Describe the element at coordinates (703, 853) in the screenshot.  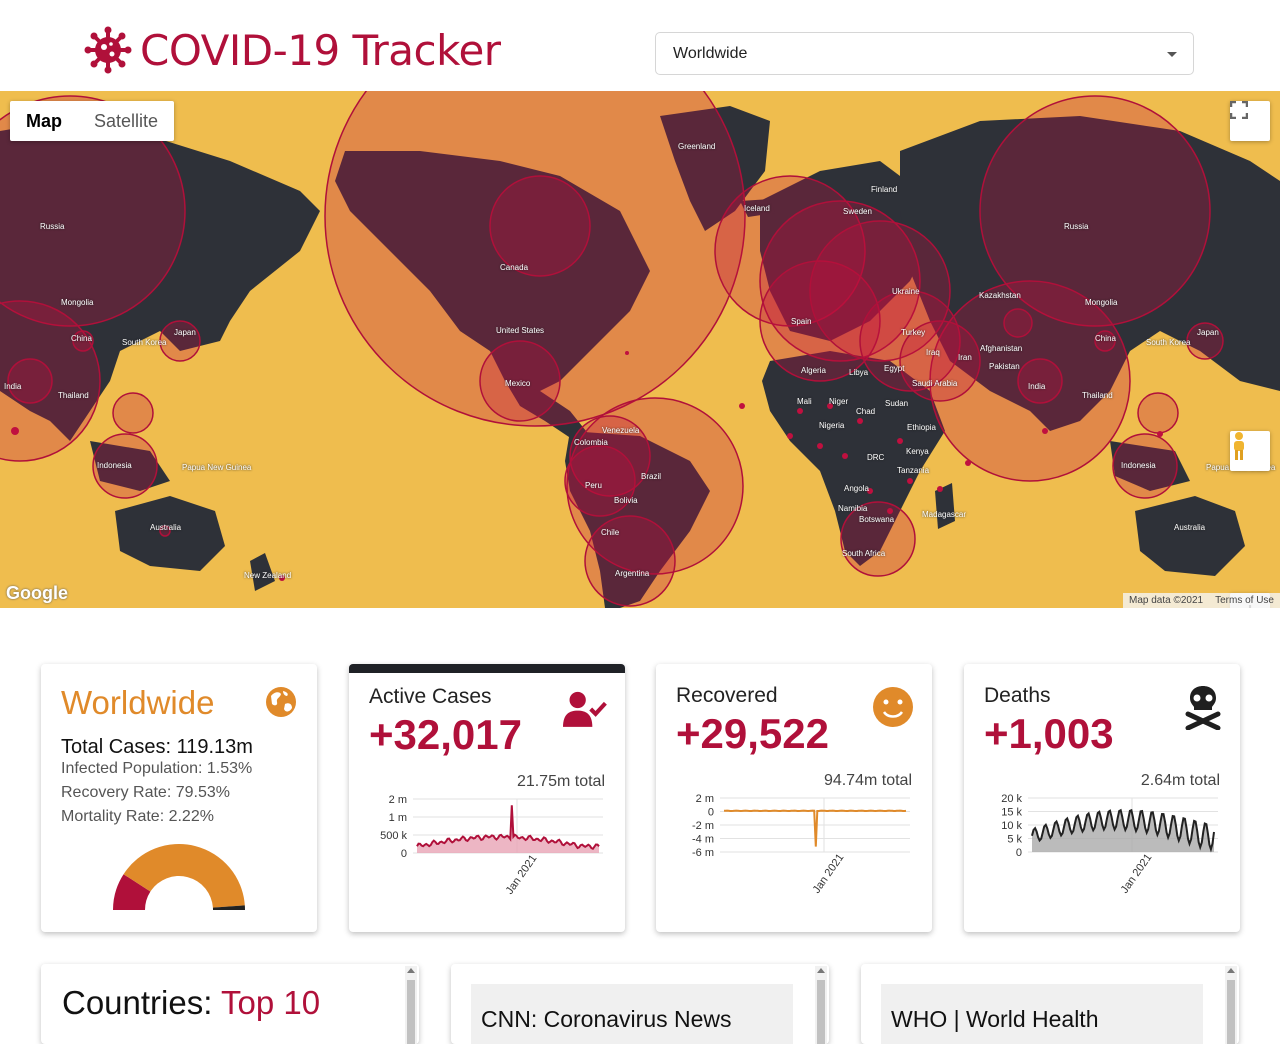
I see `y-tick-label: -6 m` at that location.